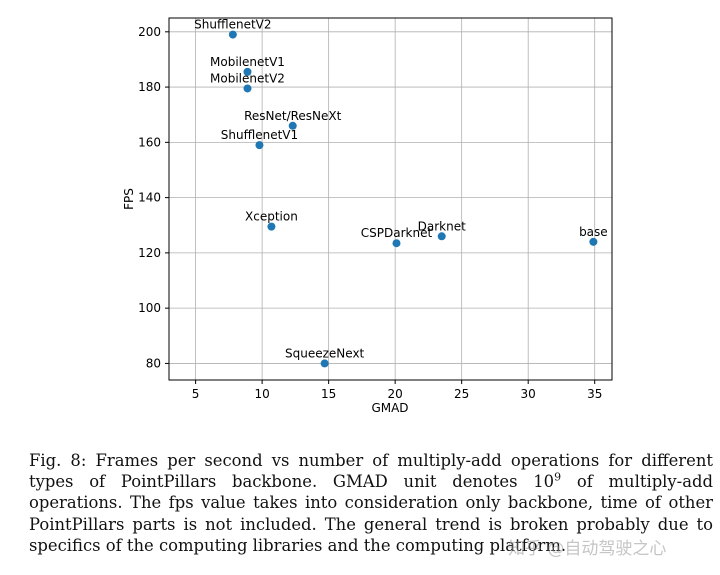  What do you see at coordinates (461, 394) in the screenshot?
I see `x-tick-label: 25` at bounding box center [461, 394].